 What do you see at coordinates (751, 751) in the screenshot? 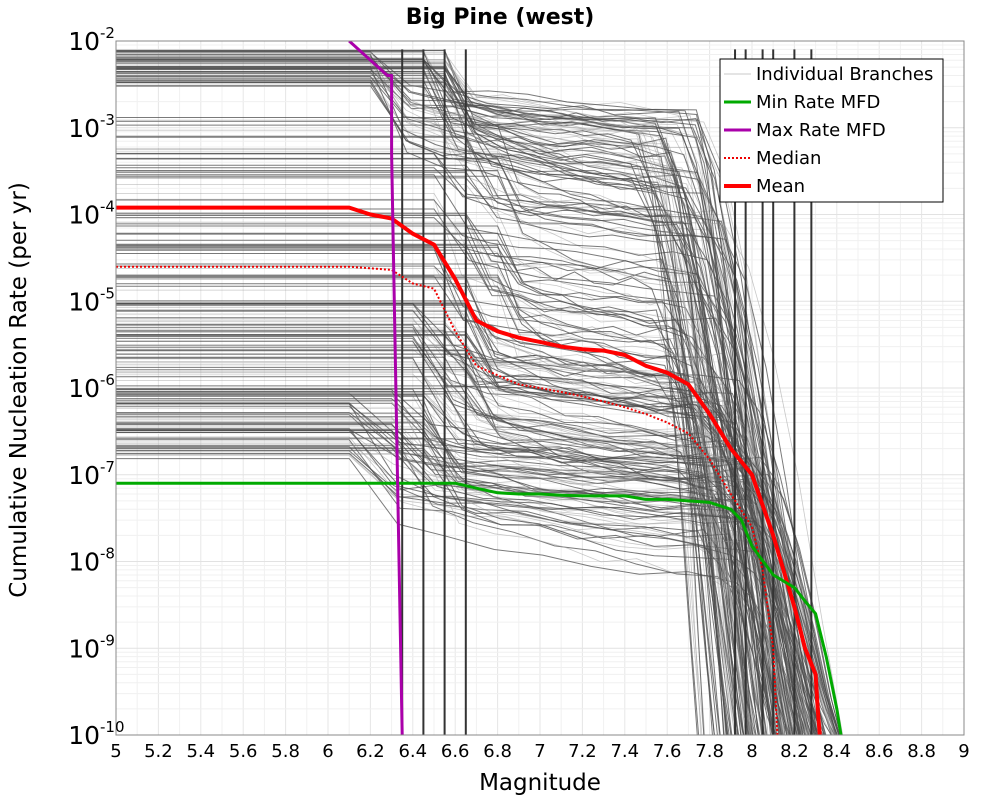
I see `x-tick-label: 8` at bounding box center [751, 751].